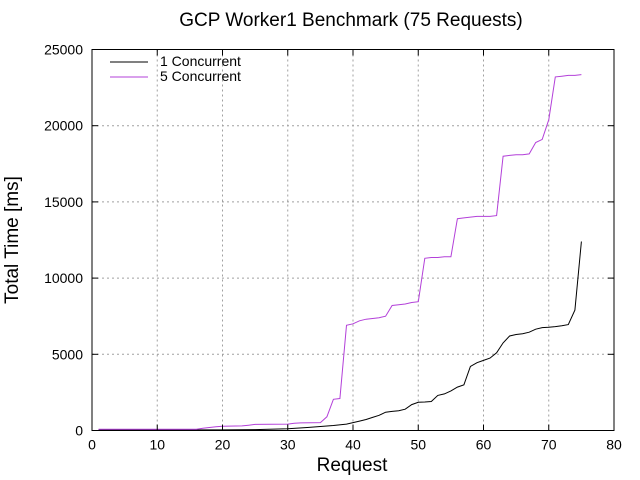 This screenshot has height=480, width=640. What do you see at coordinates (223, 445) in the screenshot?
I see `x-tick-label: 20` at bounding box center [223, 445].